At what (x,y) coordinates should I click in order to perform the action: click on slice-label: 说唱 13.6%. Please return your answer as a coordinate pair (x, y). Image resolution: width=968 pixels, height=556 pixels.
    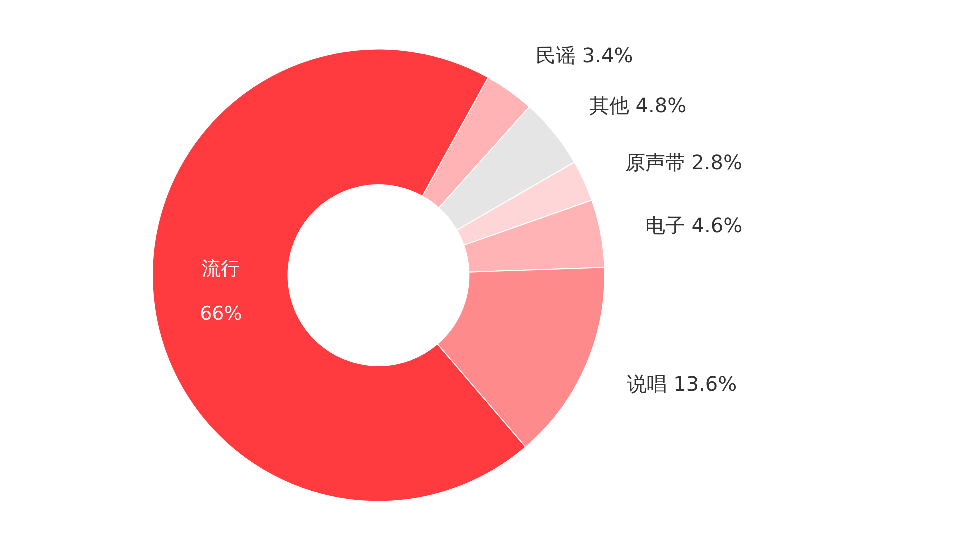
    Looking at the image, I should click on (682, 384).